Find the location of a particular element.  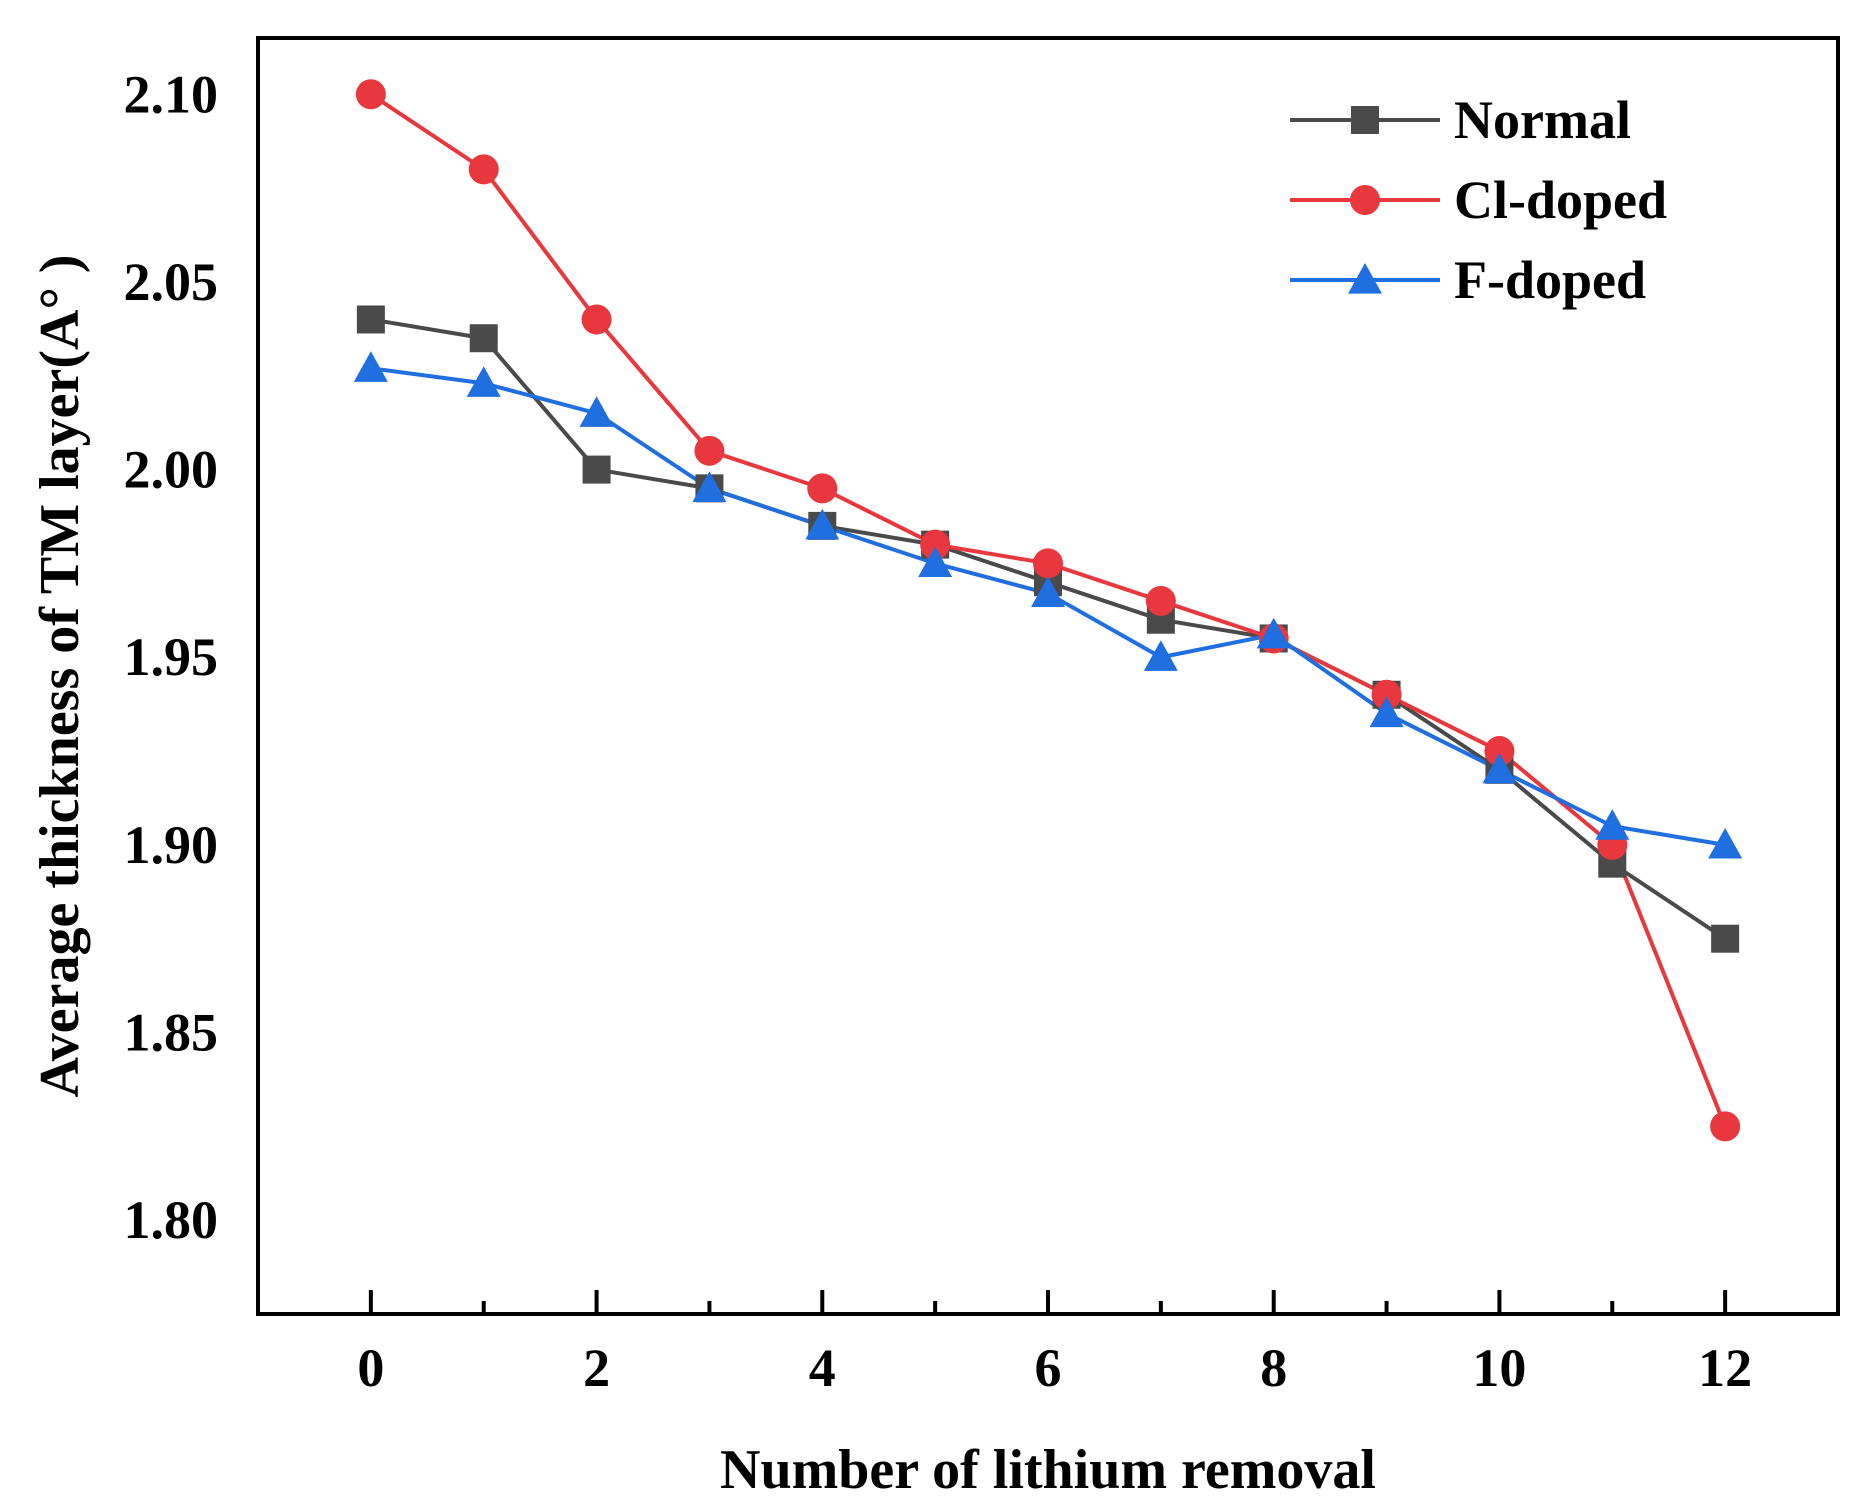

y-tick-label: 2.10 is located at coordinates (171, 94).